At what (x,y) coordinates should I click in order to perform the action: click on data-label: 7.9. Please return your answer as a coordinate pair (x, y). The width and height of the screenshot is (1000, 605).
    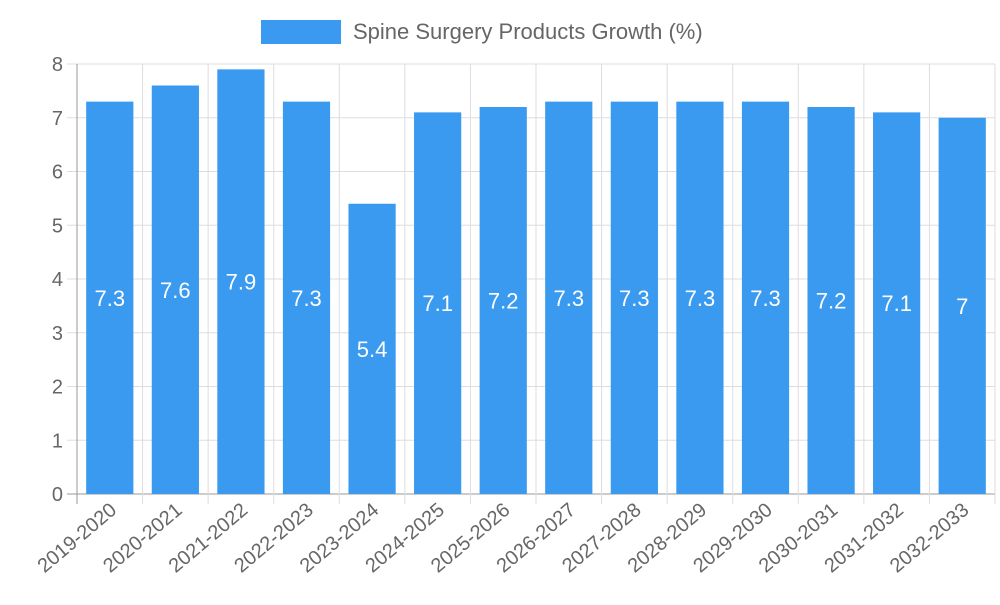
    Looking at the image, I should click on (241, 282).